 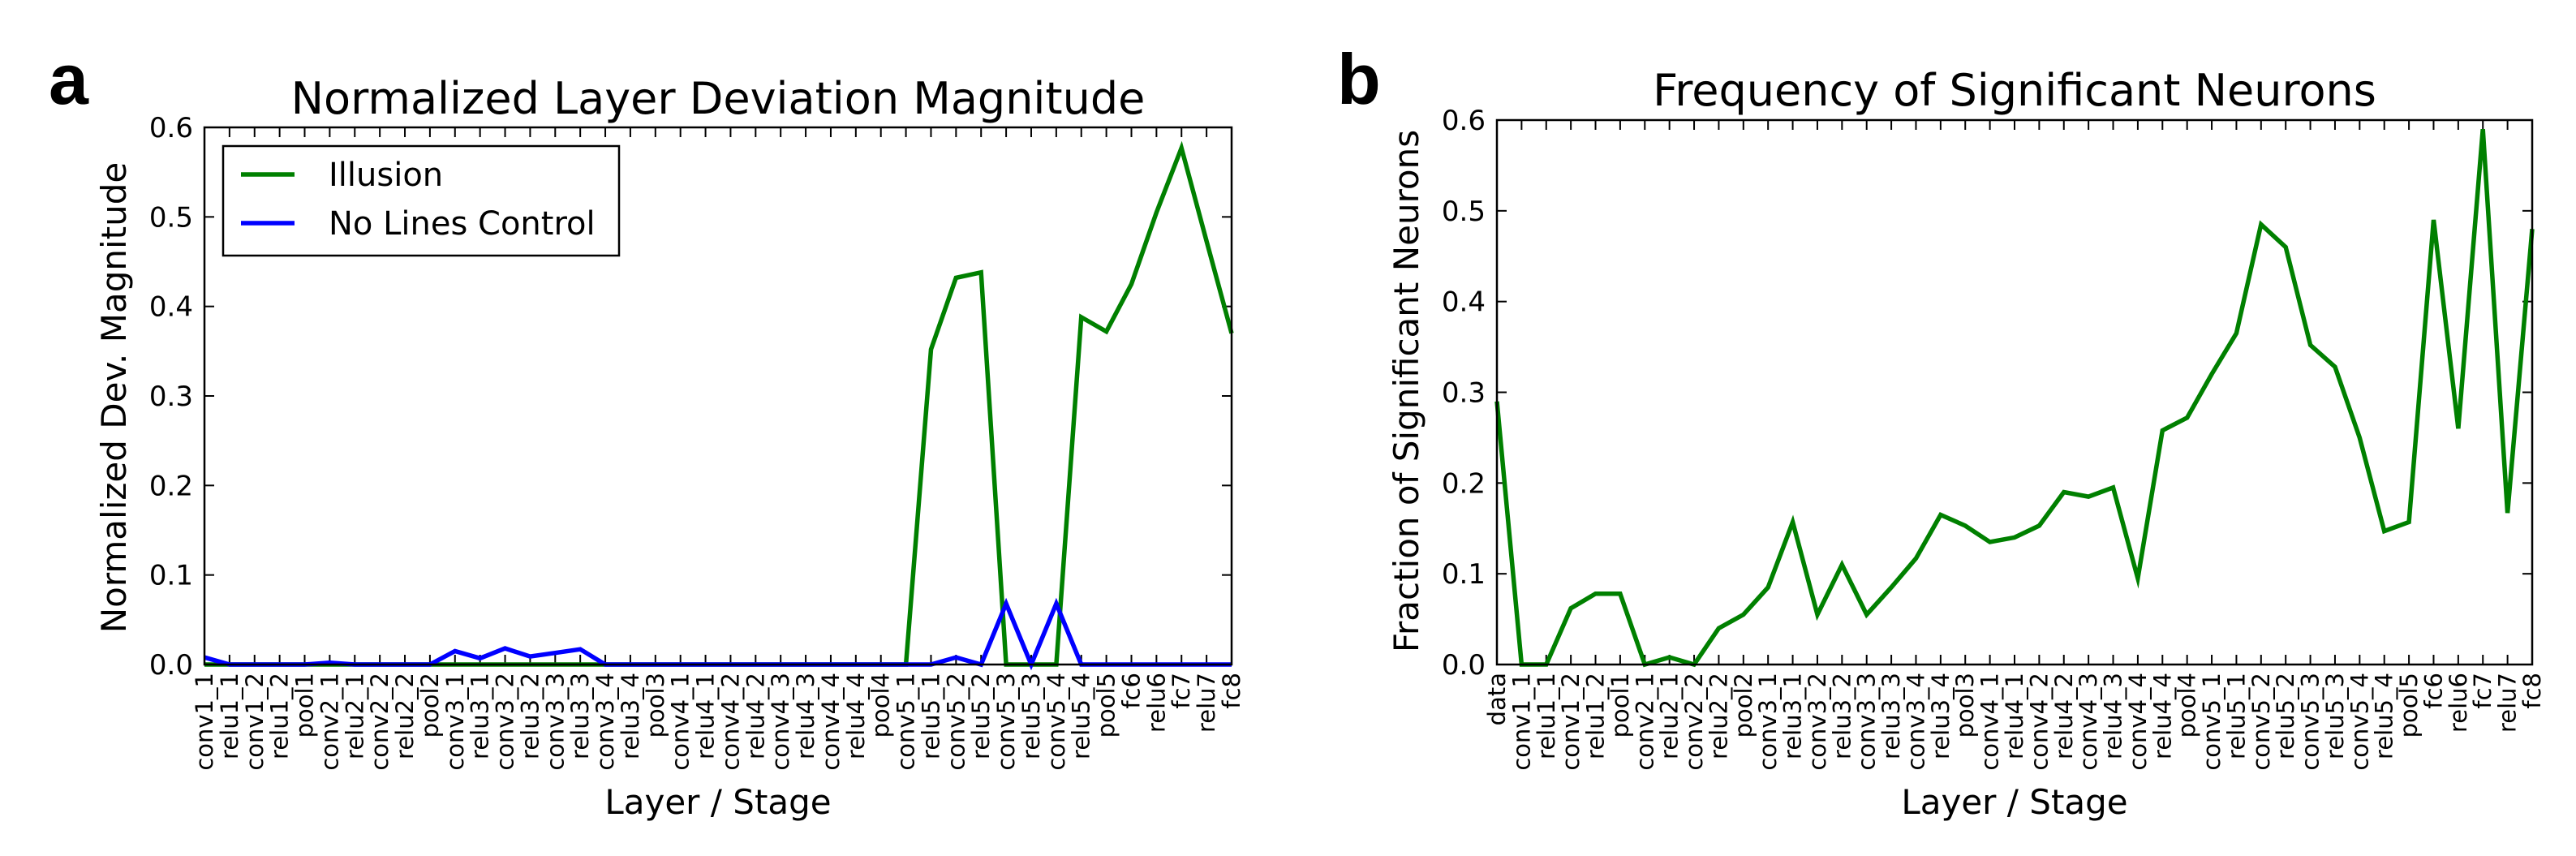 What do you see at coordinates (171, 307) in the screenshot?
I see `y-tick-label: 0.4` at bounding box center [171, 307].